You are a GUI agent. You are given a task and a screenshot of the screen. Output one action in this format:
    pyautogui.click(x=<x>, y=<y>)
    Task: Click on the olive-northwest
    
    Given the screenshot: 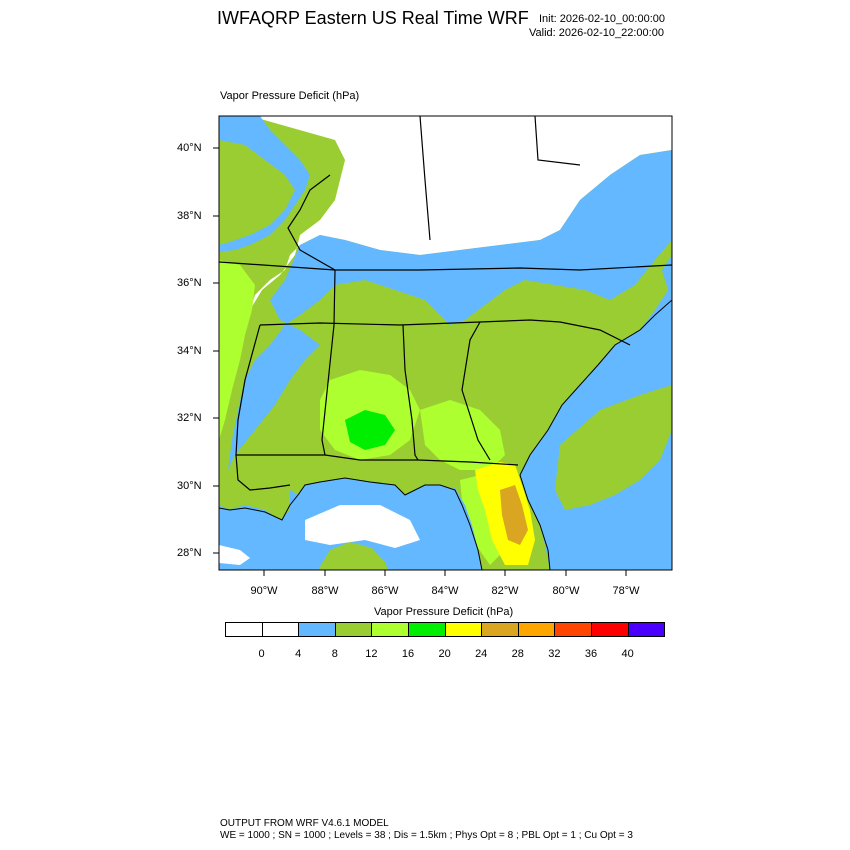 What is the action you would take?
    pyautogui.click(x=257, y=192)
    